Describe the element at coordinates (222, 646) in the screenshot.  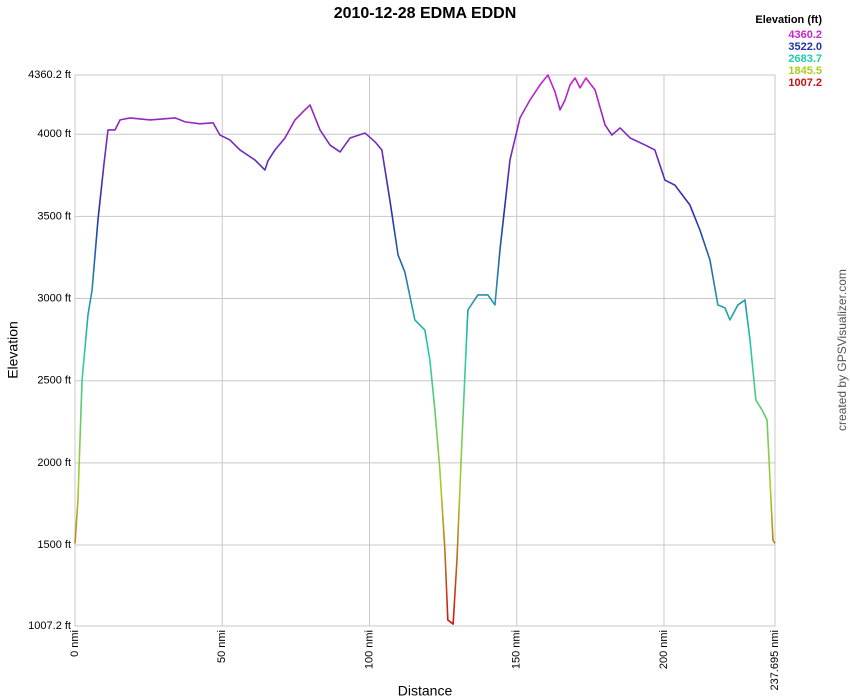
I see `x-tick-label: 50 nmi` at that location.